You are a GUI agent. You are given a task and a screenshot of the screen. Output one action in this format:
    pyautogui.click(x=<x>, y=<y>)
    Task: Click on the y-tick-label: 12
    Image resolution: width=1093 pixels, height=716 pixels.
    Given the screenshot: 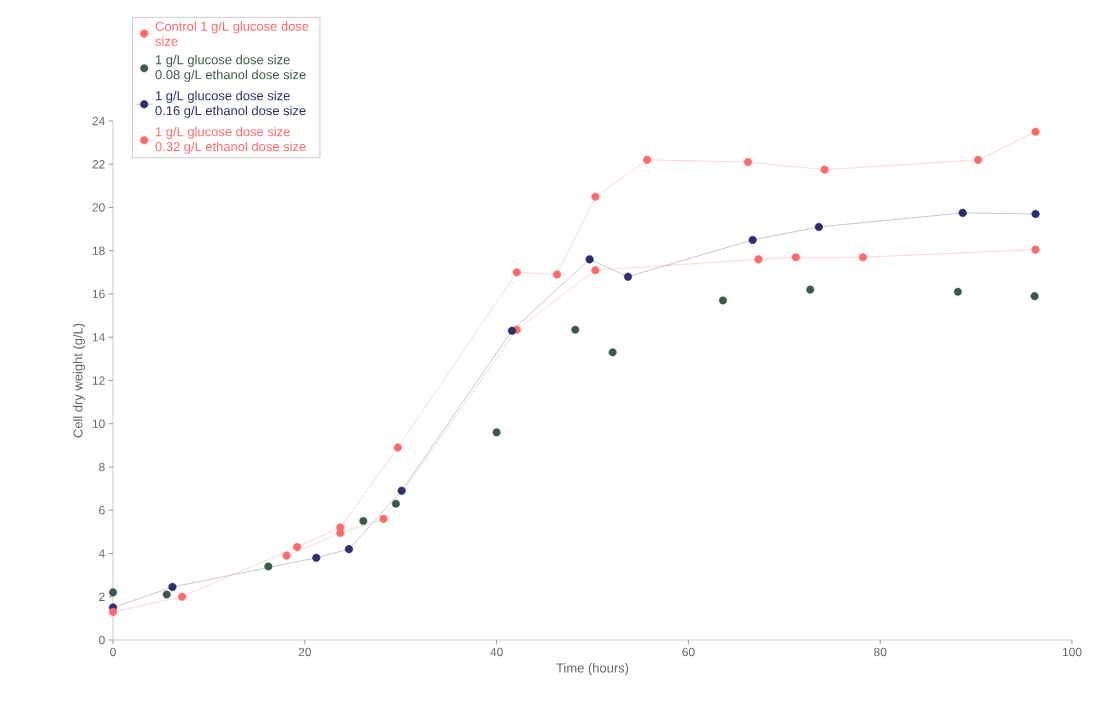 What is the action you would take?
    pyautogui.click(x=98, y=380)
    